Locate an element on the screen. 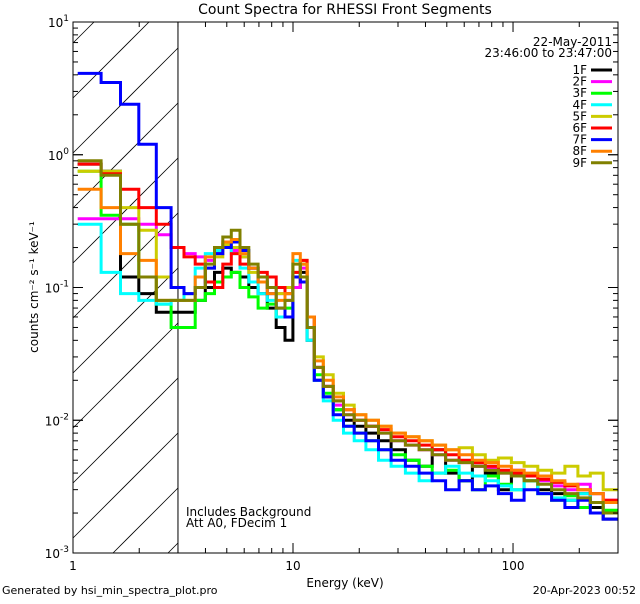 The width and height of the screenshot is (640, 604). y-axis-label: counts cm⁻² s⁻¹ keV⁻¹ is located at coordinates (34, 287).